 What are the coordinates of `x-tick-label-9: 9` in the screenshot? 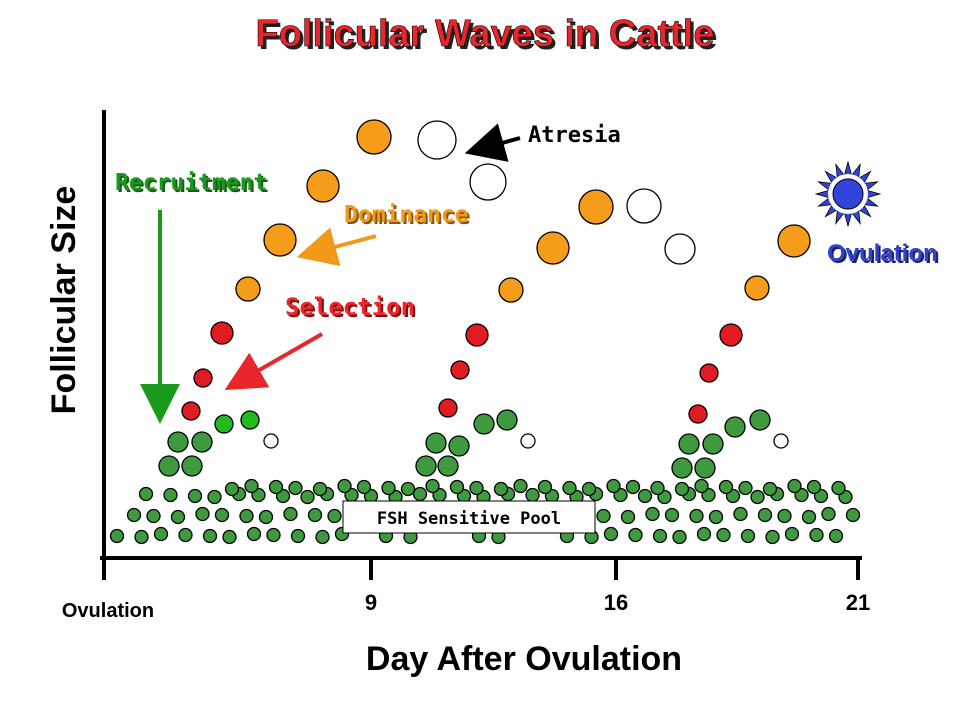 It's located at (371, 602).